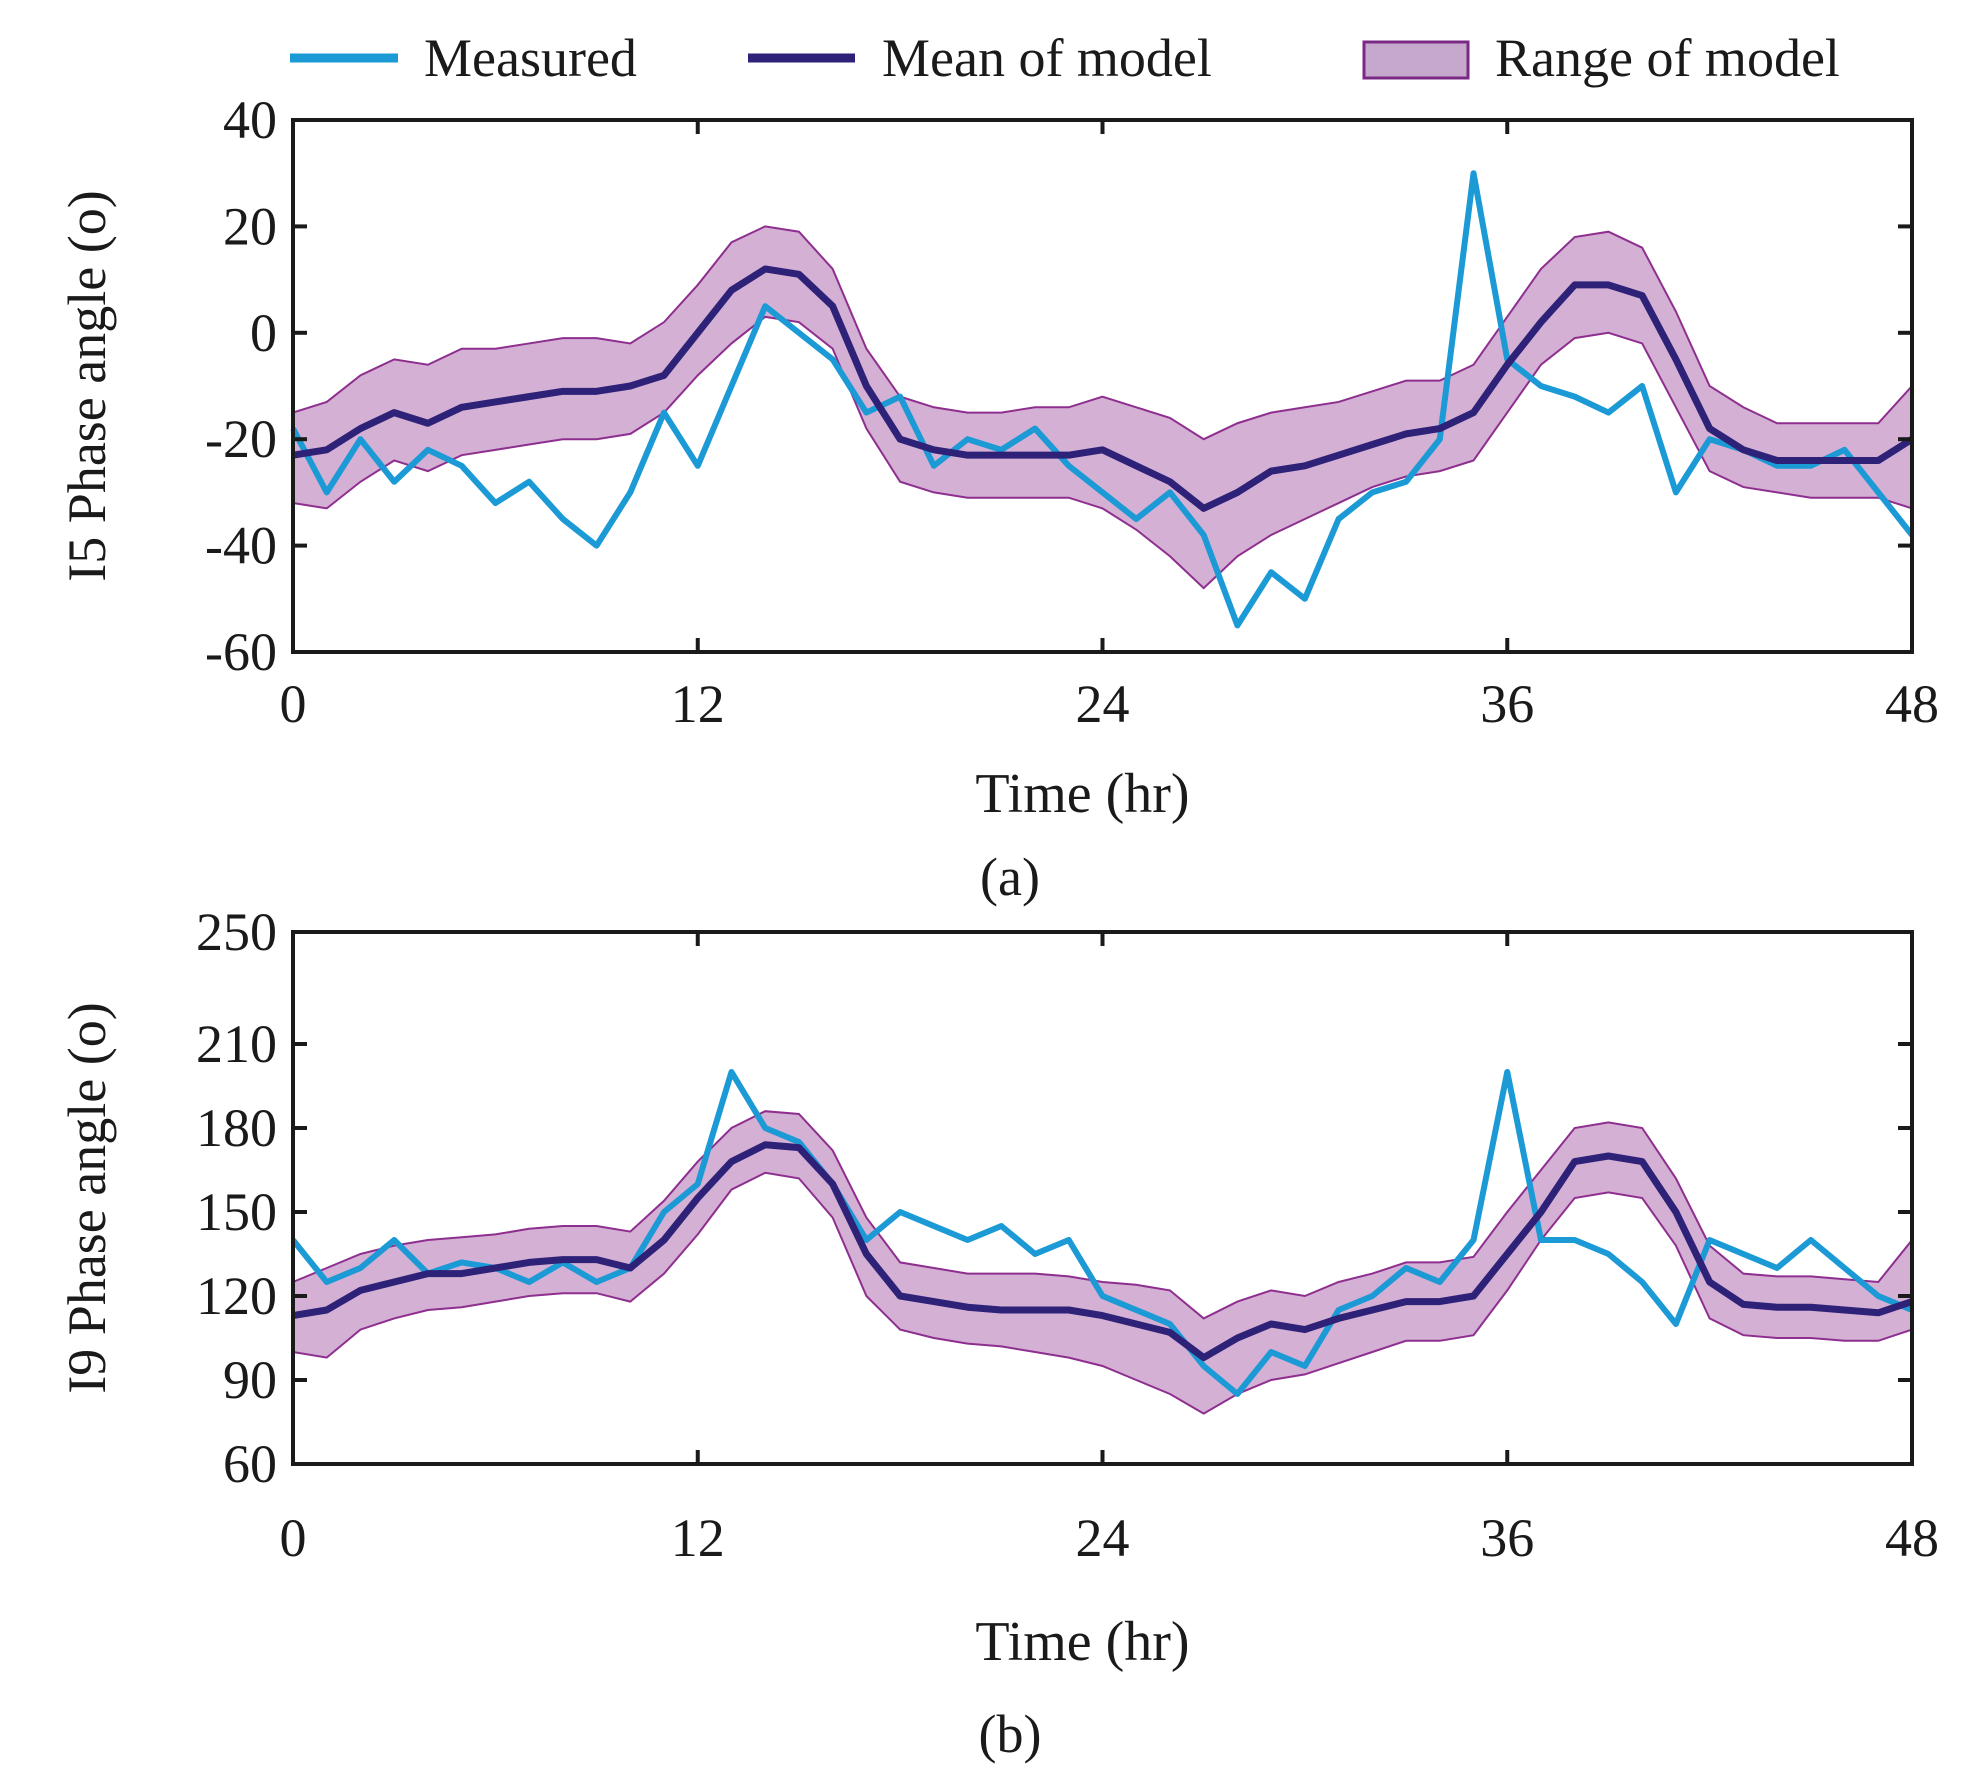  What do you see at coordinates (530, 58) in the screenshot?
I see `legend-measured-label: Measured` at bounding box center [530, 58].